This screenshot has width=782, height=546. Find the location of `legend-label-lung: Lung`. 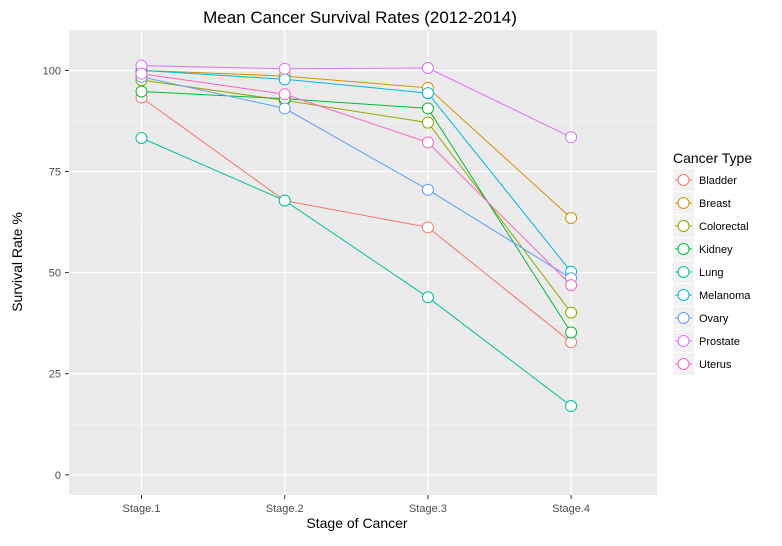

legend-label-lung: Lung is located at coordinates (711, 273).